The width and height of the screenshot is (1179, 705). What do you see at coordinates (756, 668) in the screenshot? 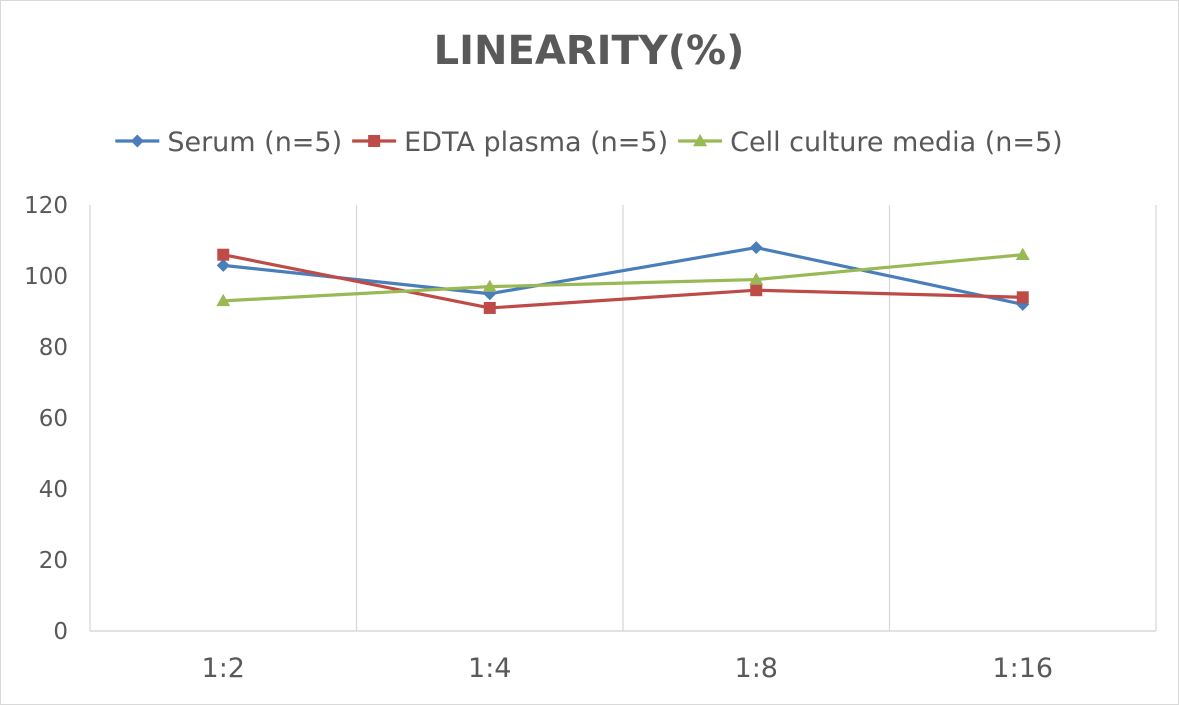
I see `x-tick-label: 1:8` at bounding box center [756, 668].